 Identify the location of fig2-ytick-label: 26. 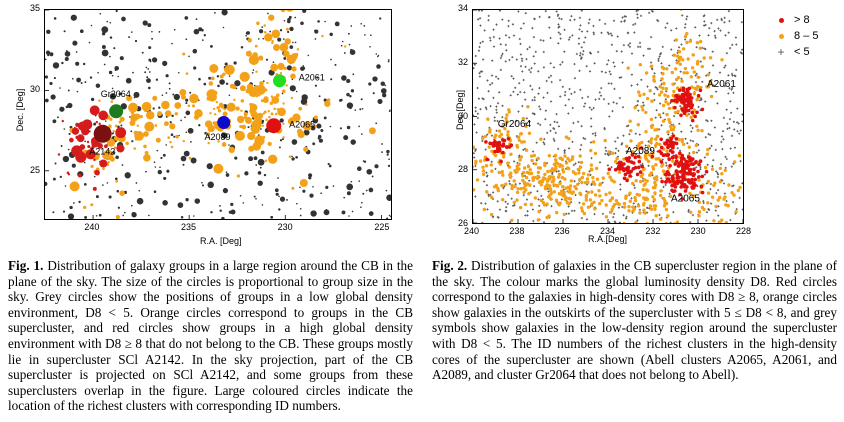
(463, 223).